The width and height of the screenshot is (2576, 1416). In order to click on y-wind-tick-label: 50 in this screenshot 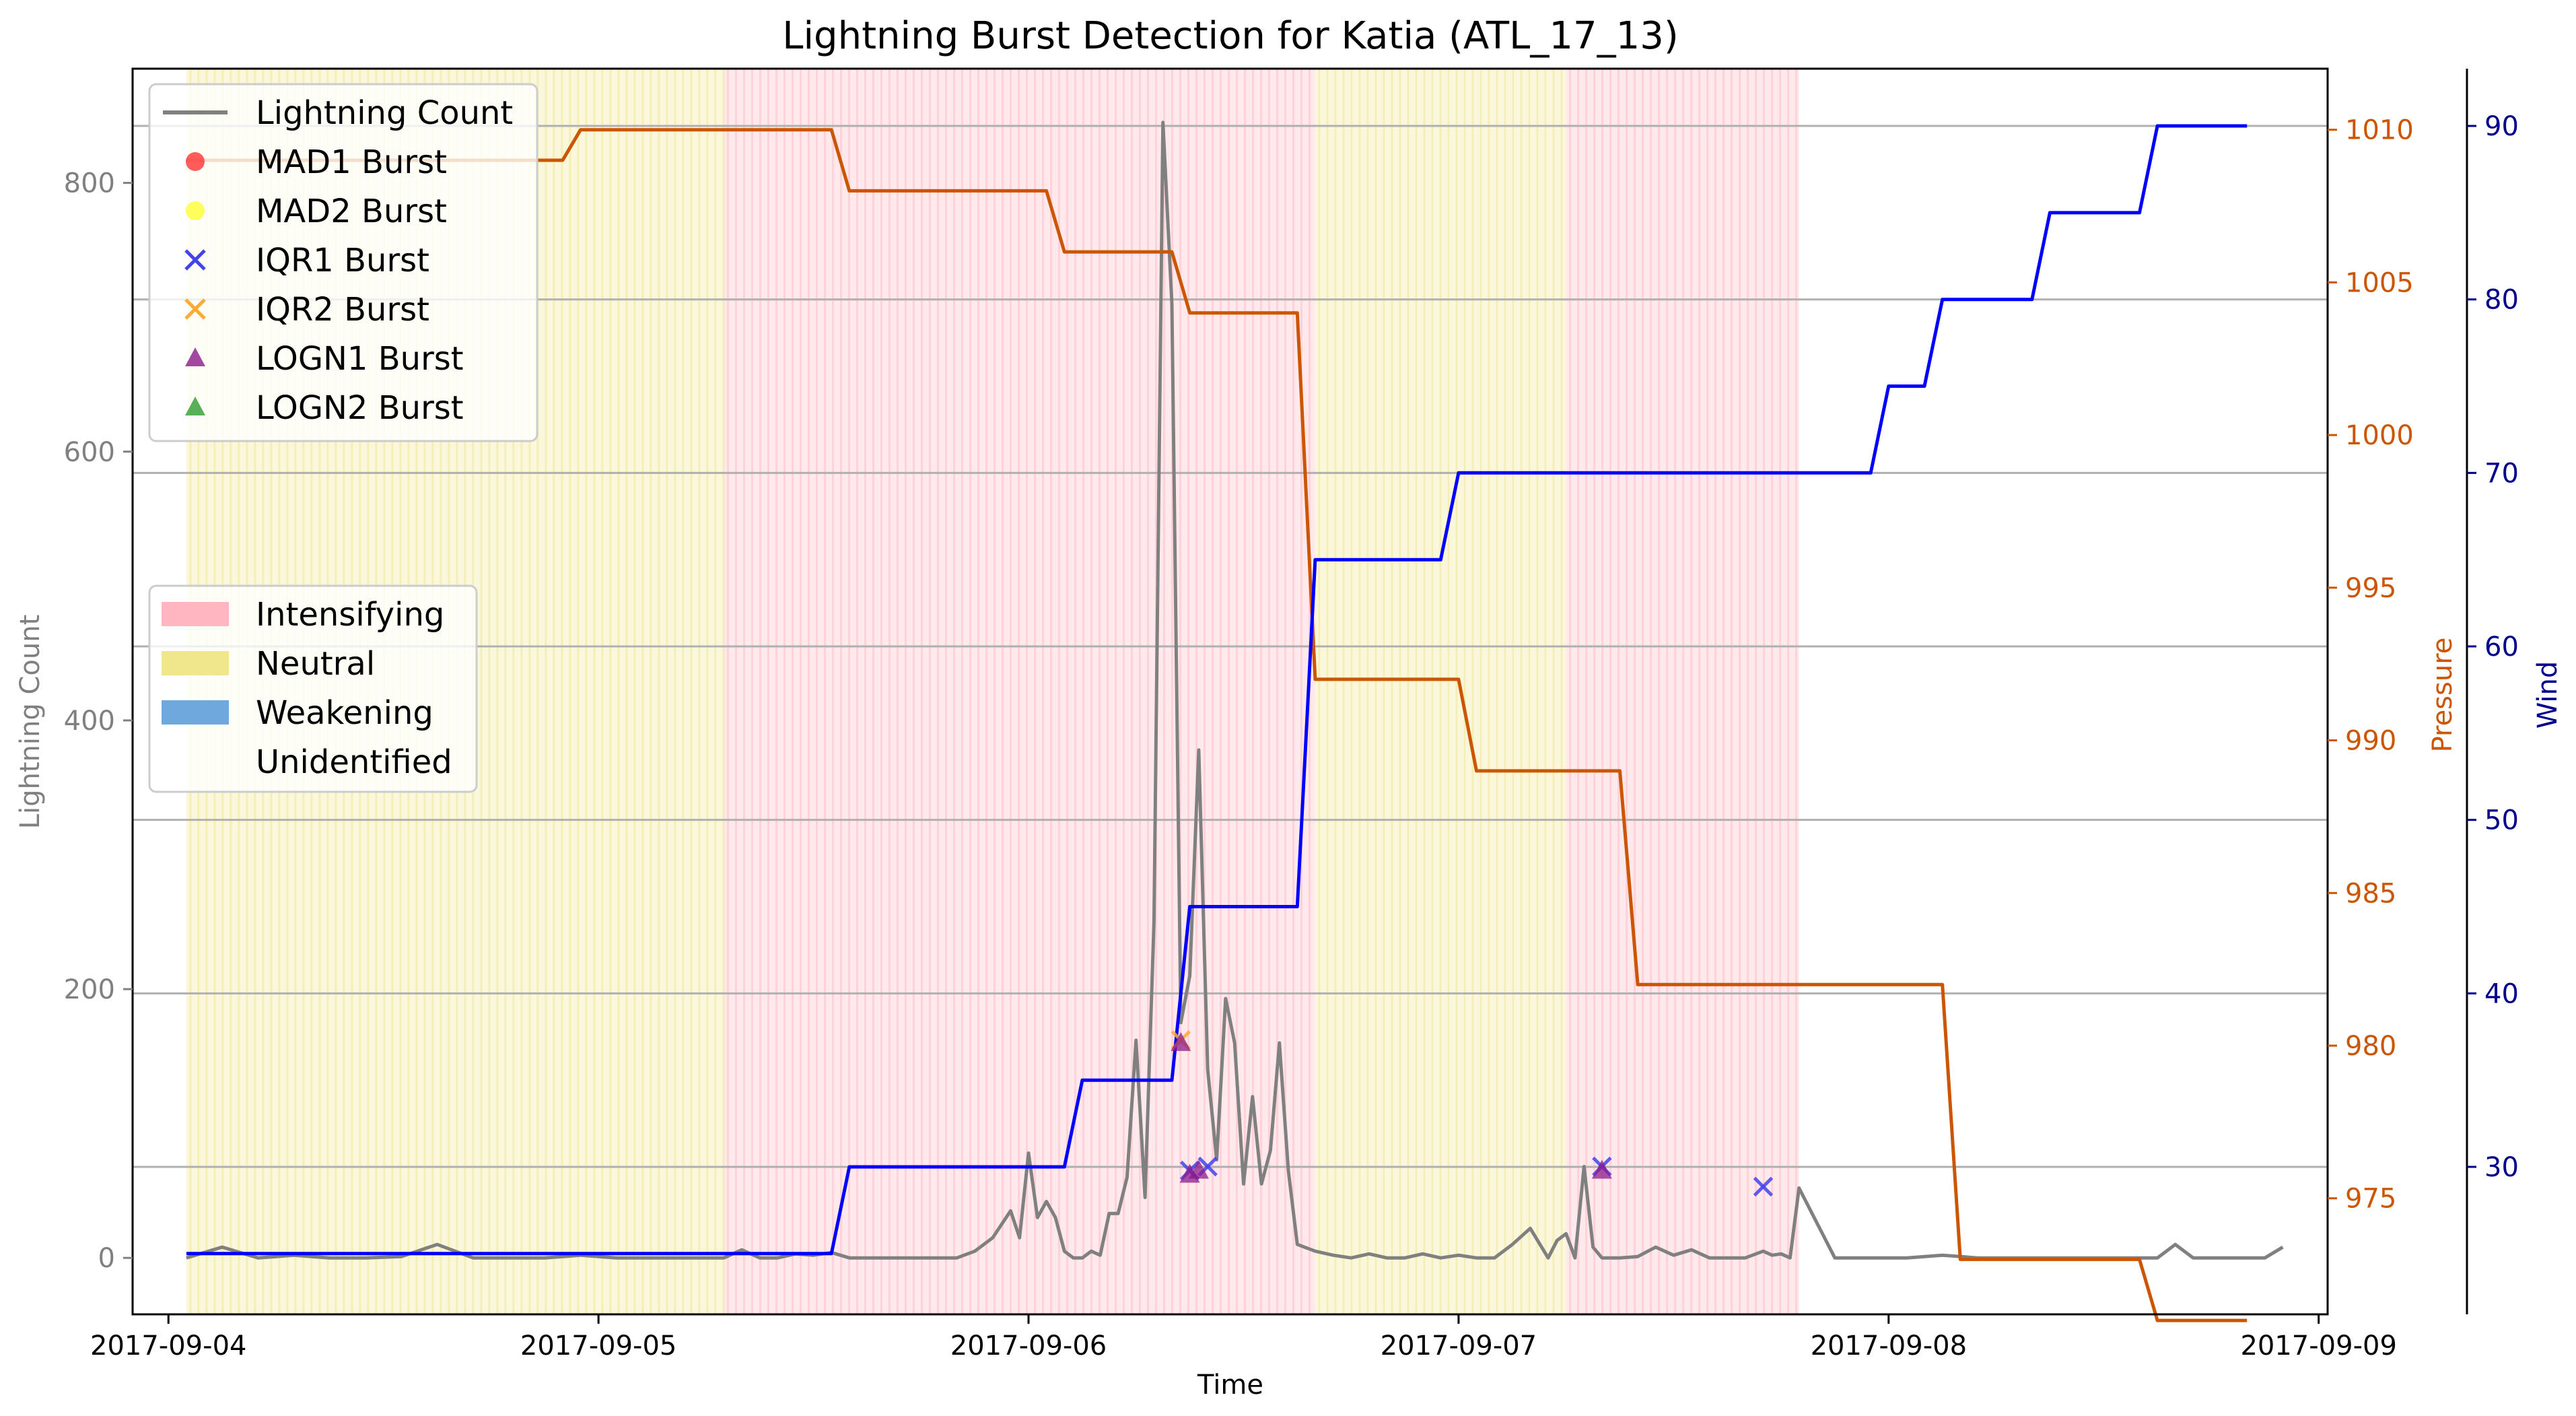, I will do `click(2501, 820)`.